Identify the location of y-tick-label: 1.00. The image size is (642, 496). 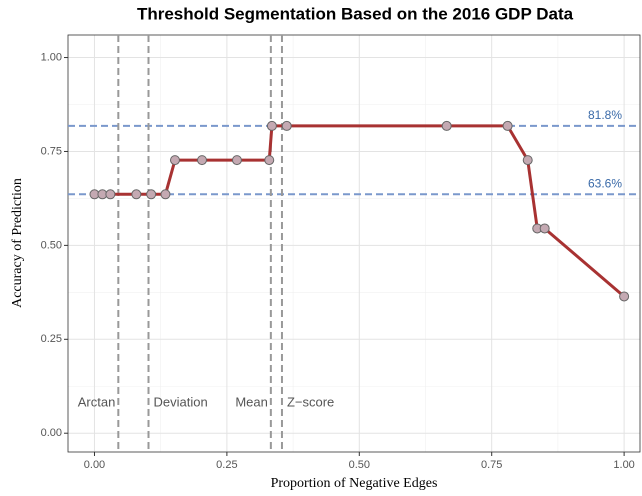
(51, 57).